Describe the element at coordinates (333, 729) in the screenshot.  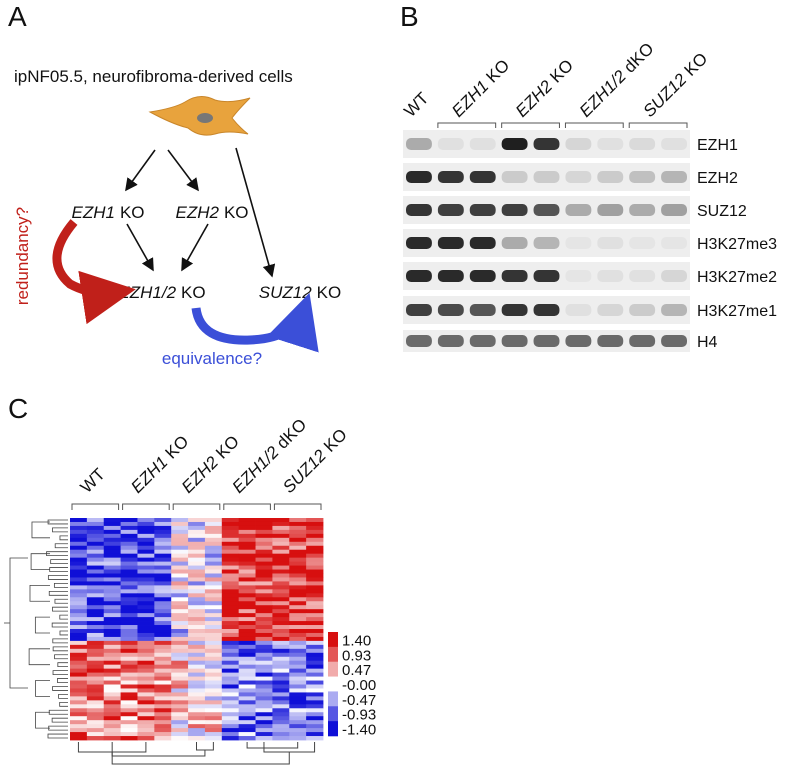
I see `color-scale-swatch` at that location.